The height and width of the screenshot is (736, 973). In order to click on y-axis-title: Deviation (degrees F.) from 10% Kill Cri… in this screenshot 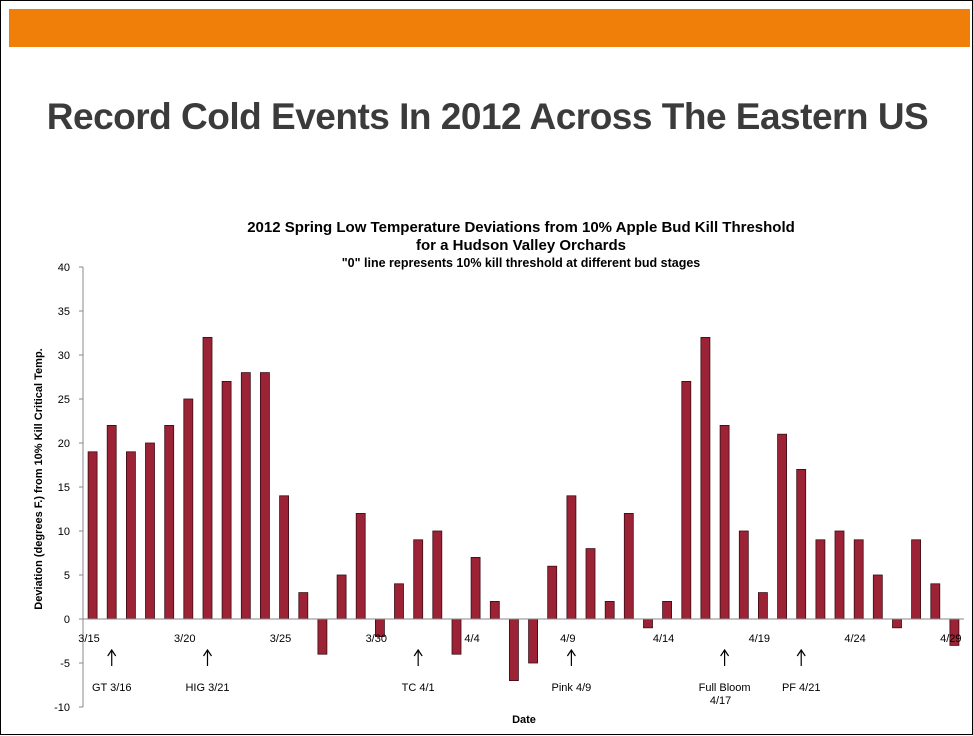, I will do `click(39, 478)`.